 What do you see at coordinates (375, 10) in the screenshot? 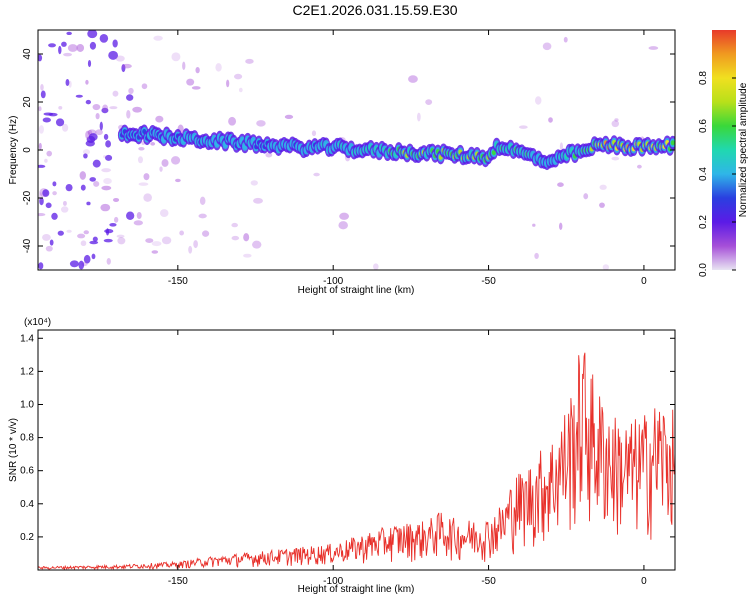
I see `chart-title: C2E1.2026.031.15.59.E30` at bounding box center [375, 10].